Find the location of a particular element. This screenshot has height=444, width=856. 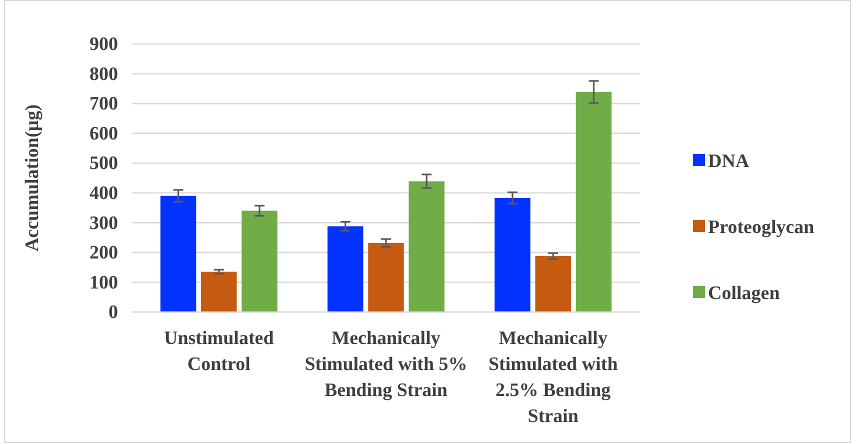

legend-label: Proteoglycan is located at coordinates (761, 227).